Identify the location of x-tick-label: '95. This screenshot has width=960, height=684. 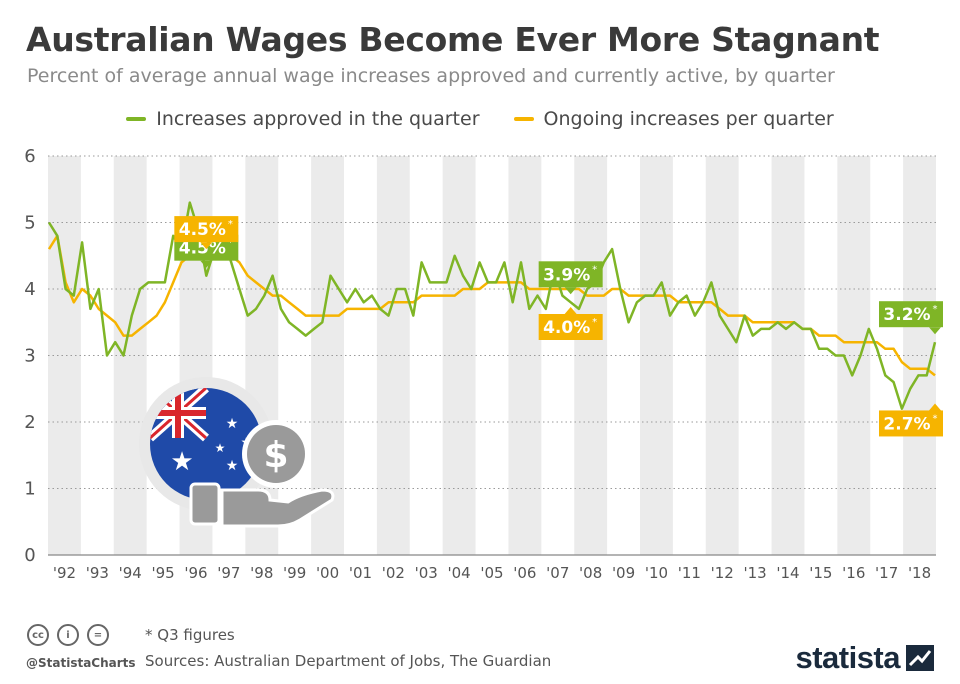
(163, 573).